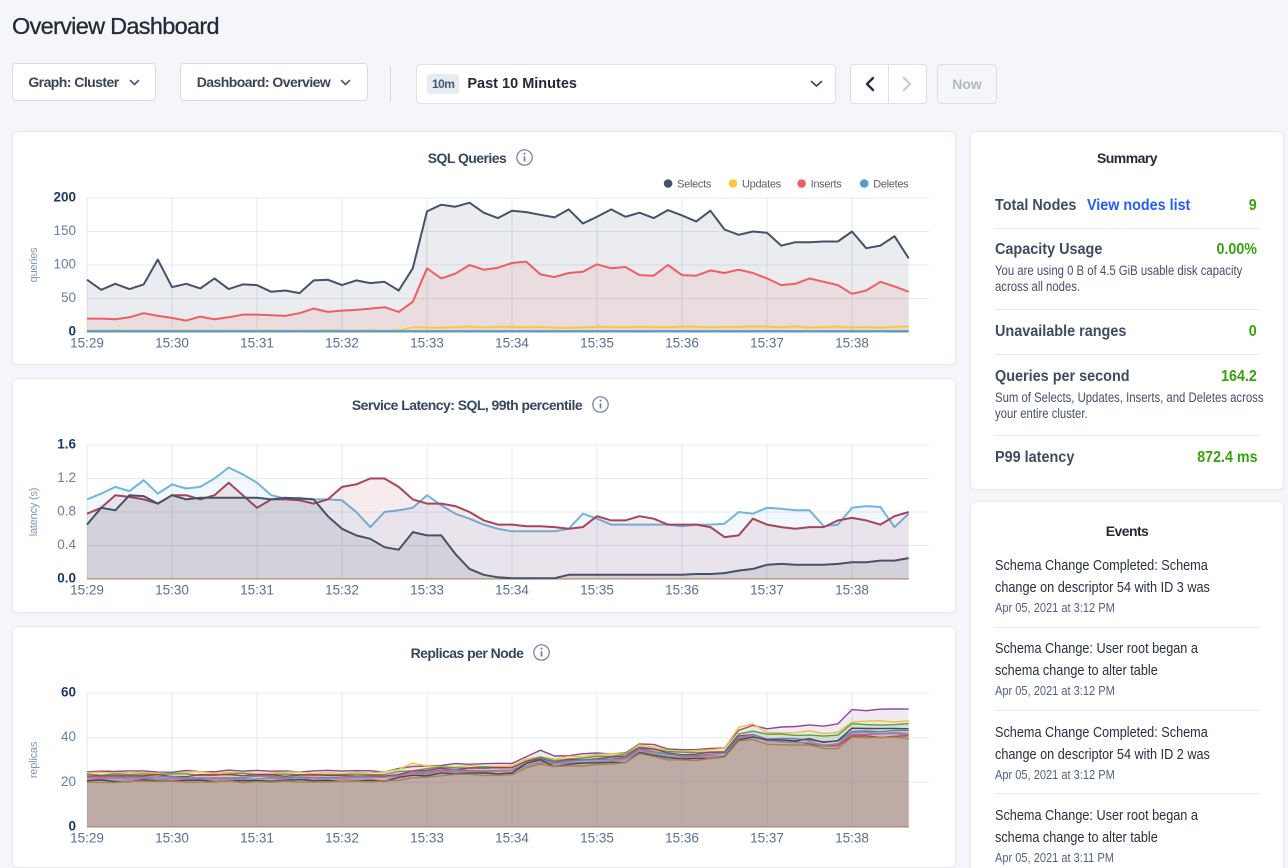  I want to click on svg-text: Deletes, so click(891, 185).